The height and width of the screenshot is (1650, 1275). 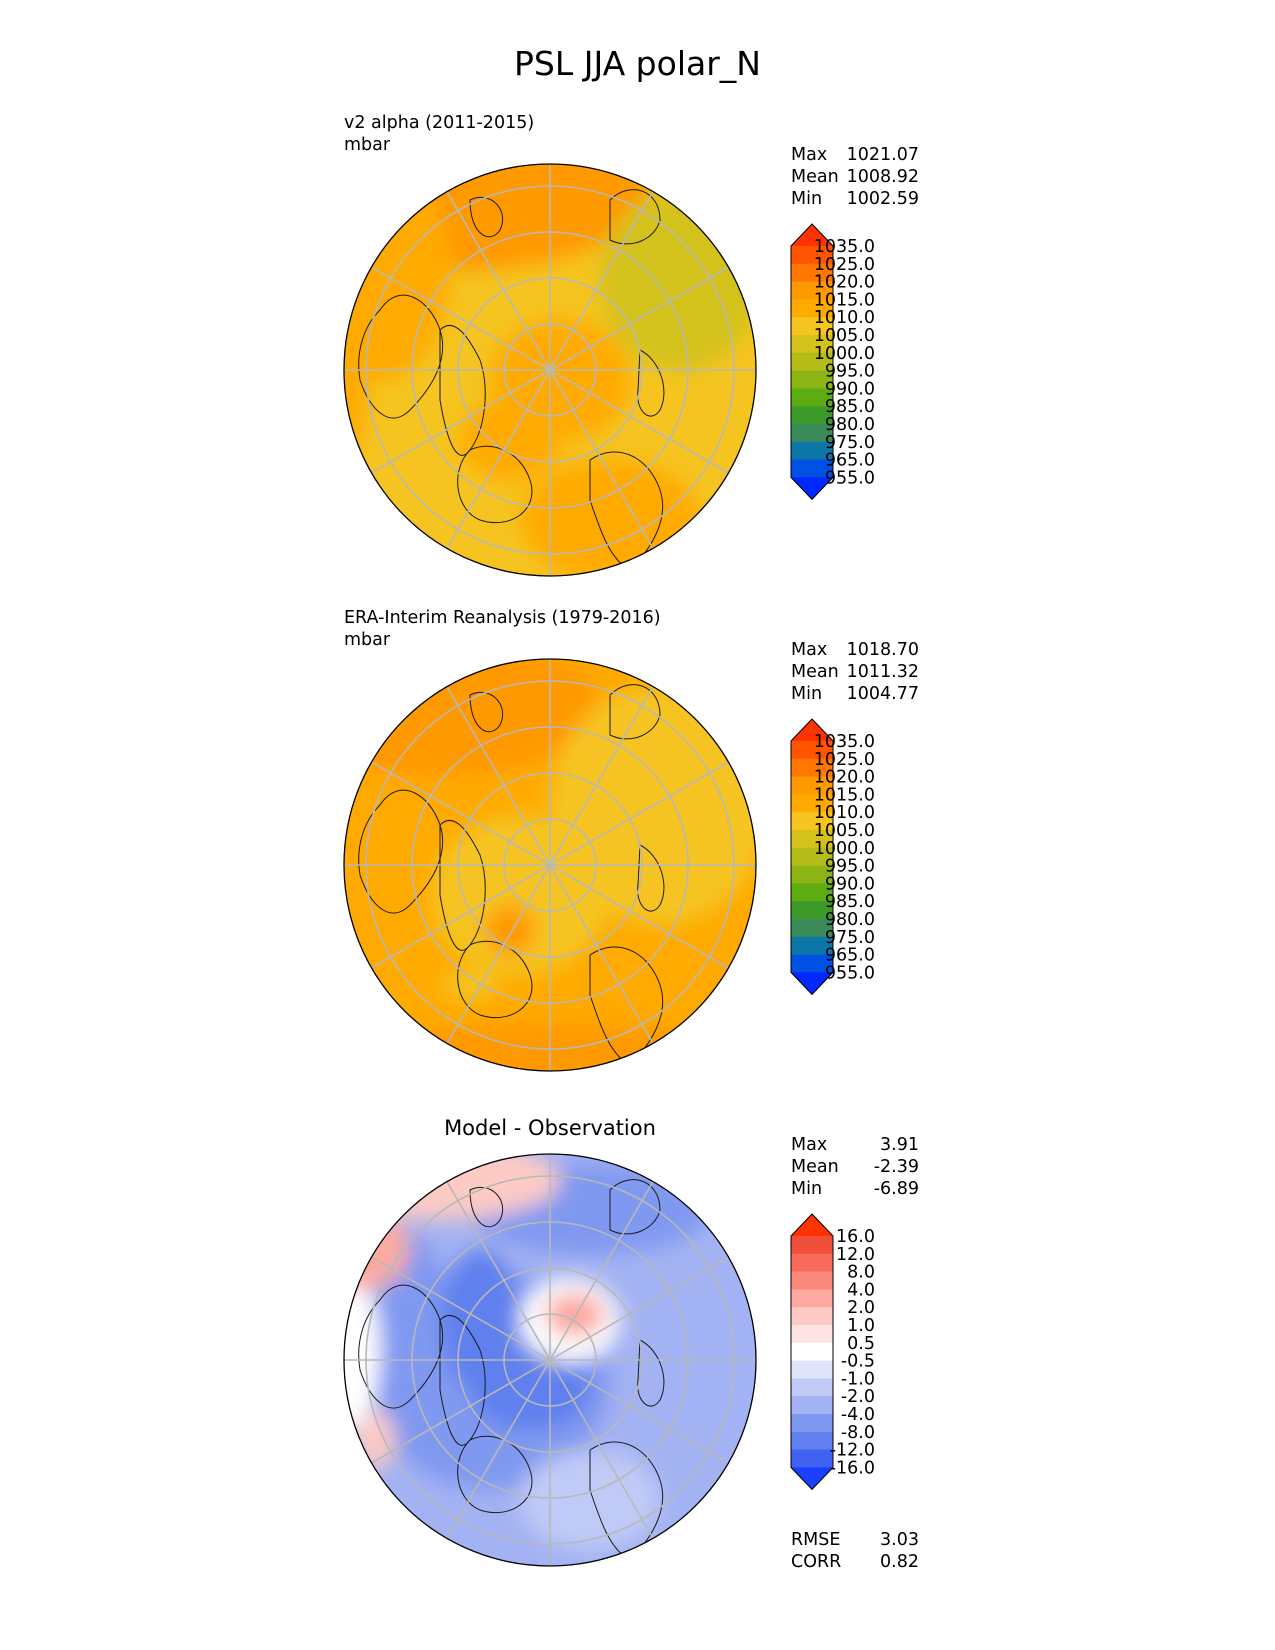 I want to click on panel-1-units: mbar, so click(x=367, y=145).